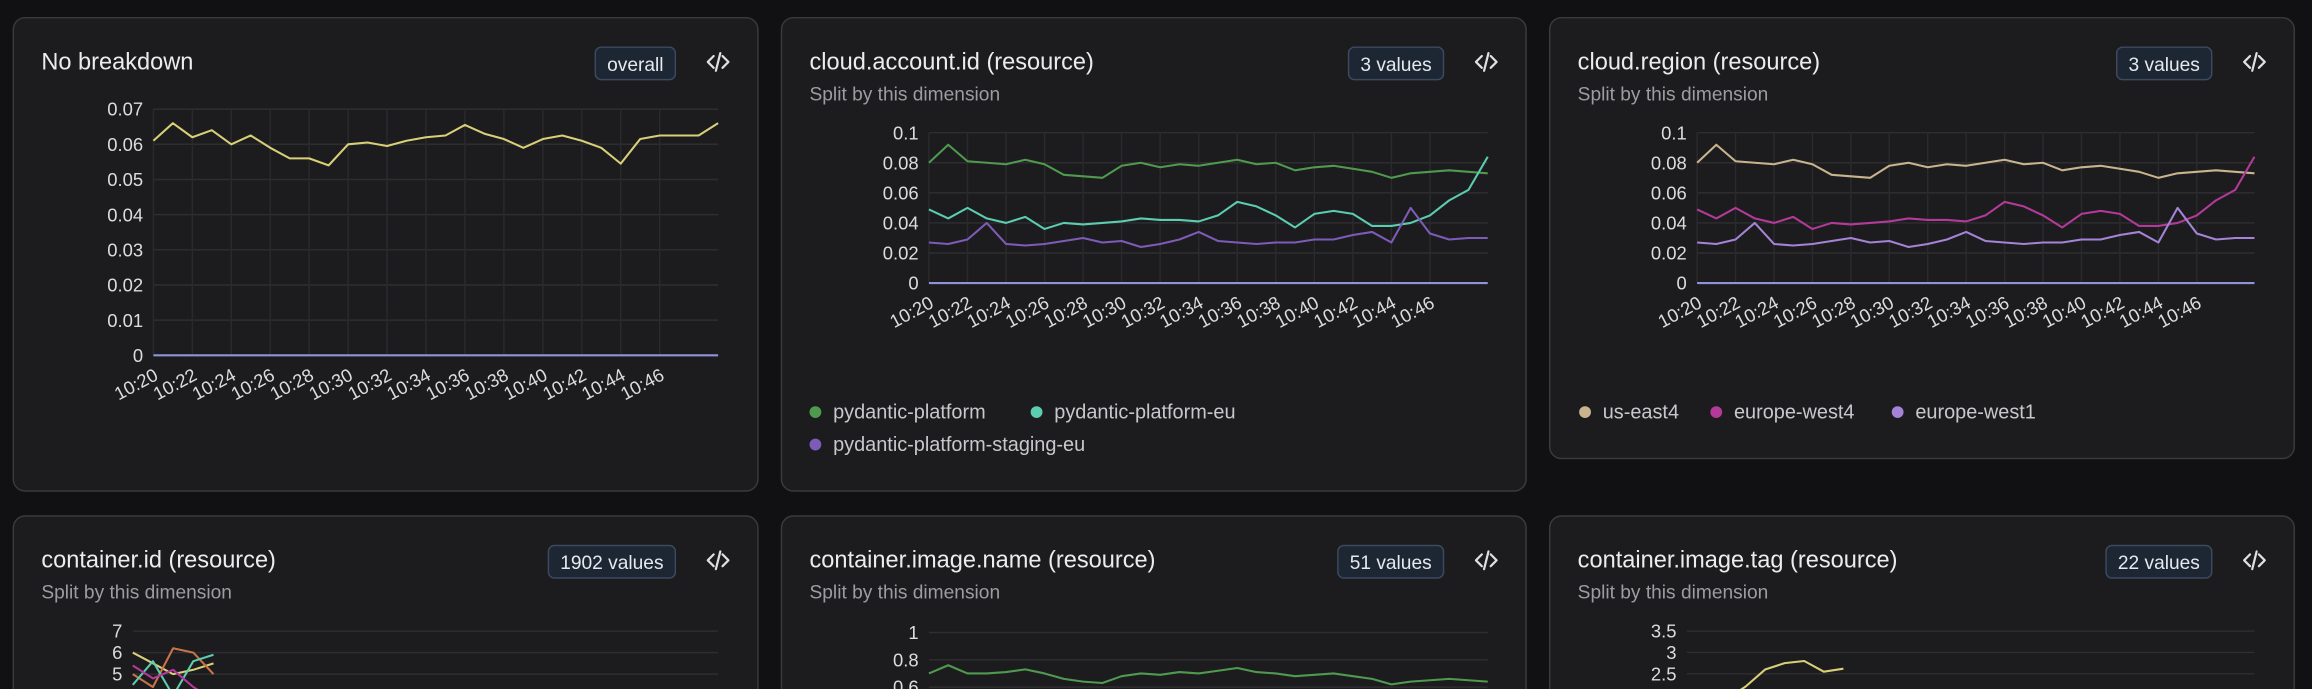 This screenshot has height=689, width=2312. Describe the element at coordinates (125, 320) in the screenshot. I see `y-tick-label: 0.01` at that location.